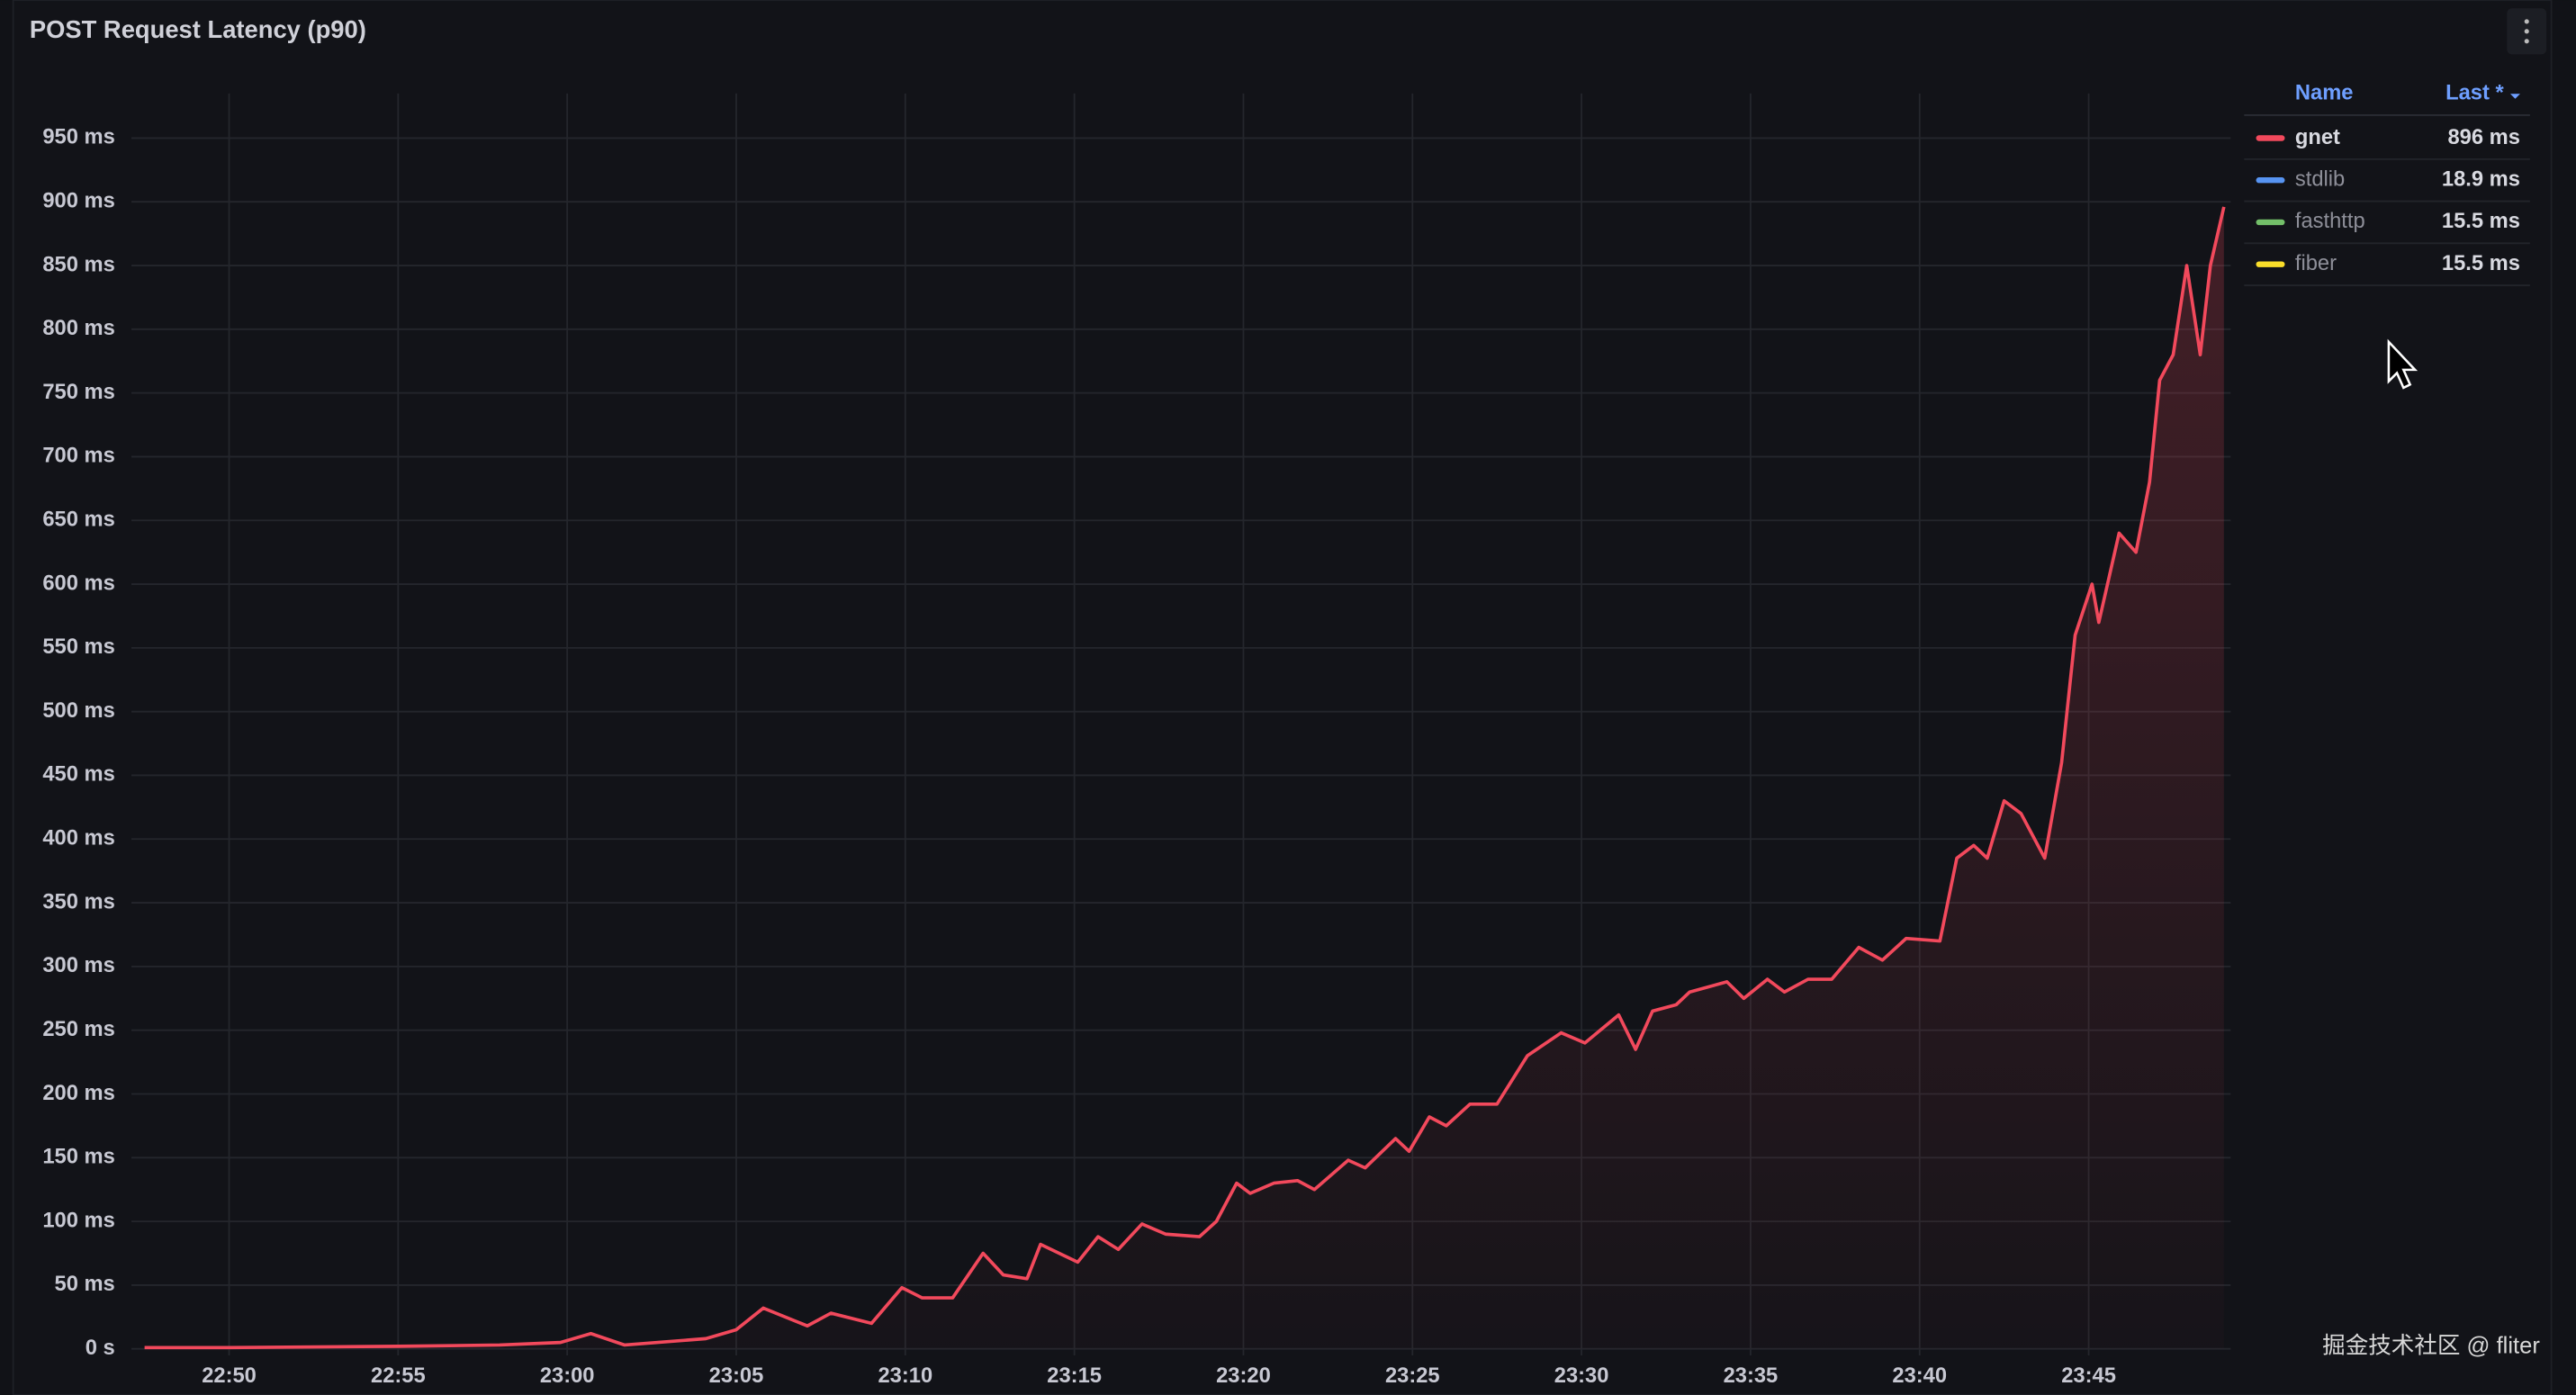 The image size is (2576, 1395). What do you see at coordinates (1074, 1376) in the screenshot?
I see `x-tick-label: 23:15` at bounding box center [1074, 1376].